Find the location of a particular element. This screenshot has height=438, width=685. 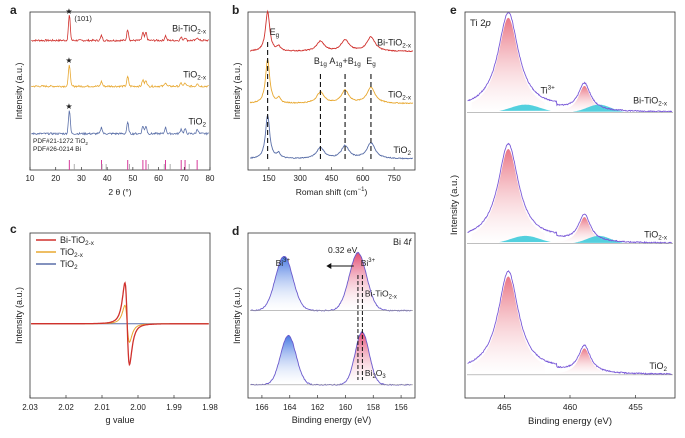

d-xtick-label-5: 156 is located at coordinates (401, 407).